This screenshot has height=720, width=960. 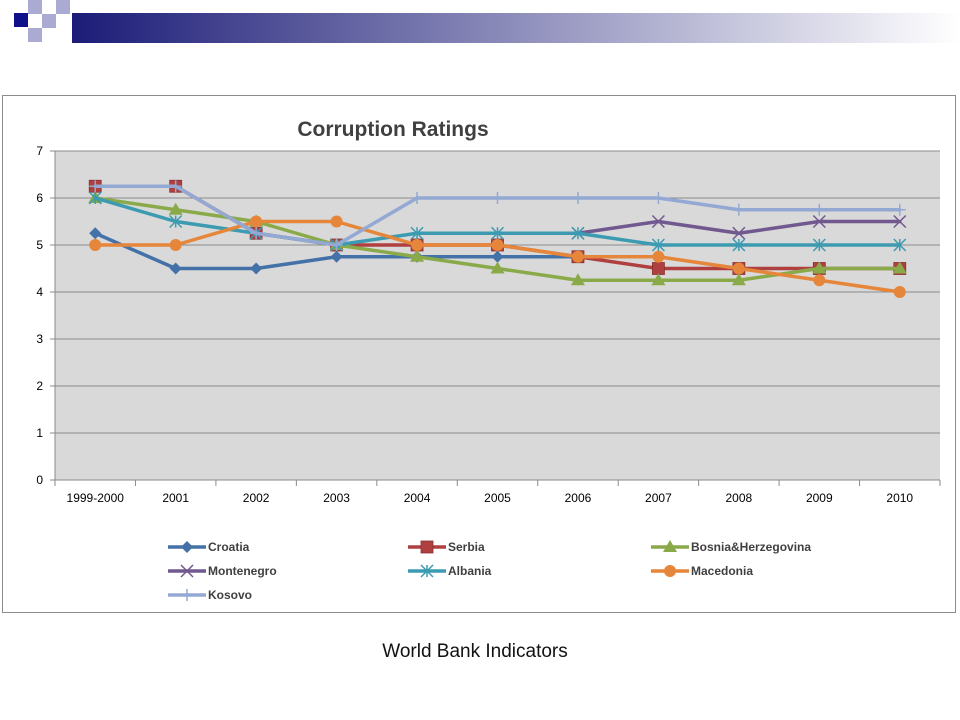 I want to click on x-tick-label: 2009, so click(x=819, y=498).